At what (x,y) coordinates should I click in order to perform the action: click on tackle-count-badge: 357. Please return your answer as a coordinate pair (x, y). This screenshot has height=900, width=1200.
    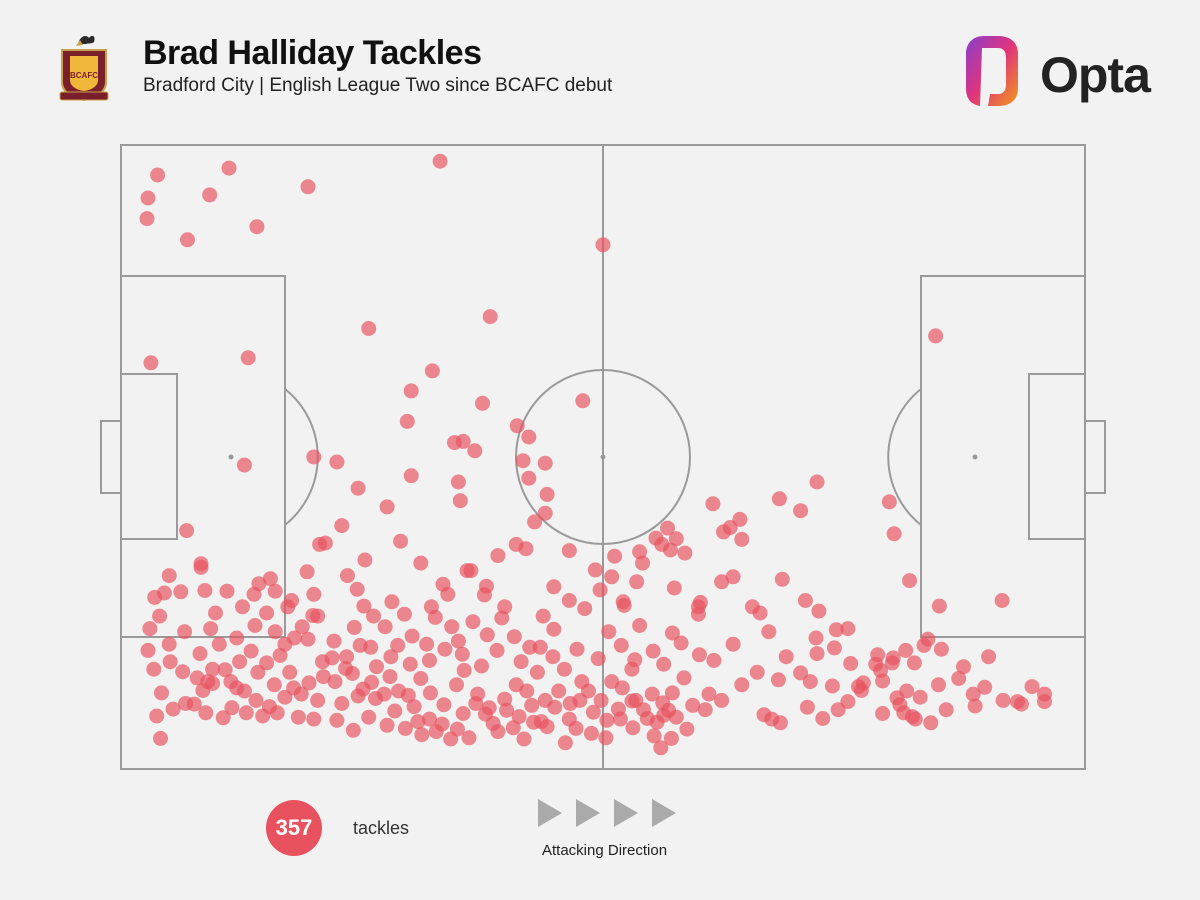
    Looking at the image, I should click on (294, 828).